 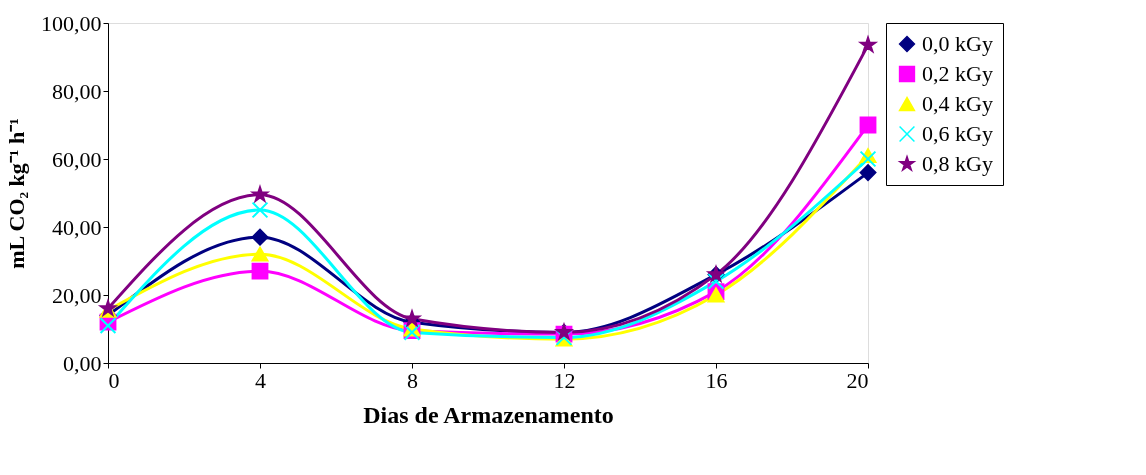 I want to click on x-tick-label: 16, so click(x=716, y=380).